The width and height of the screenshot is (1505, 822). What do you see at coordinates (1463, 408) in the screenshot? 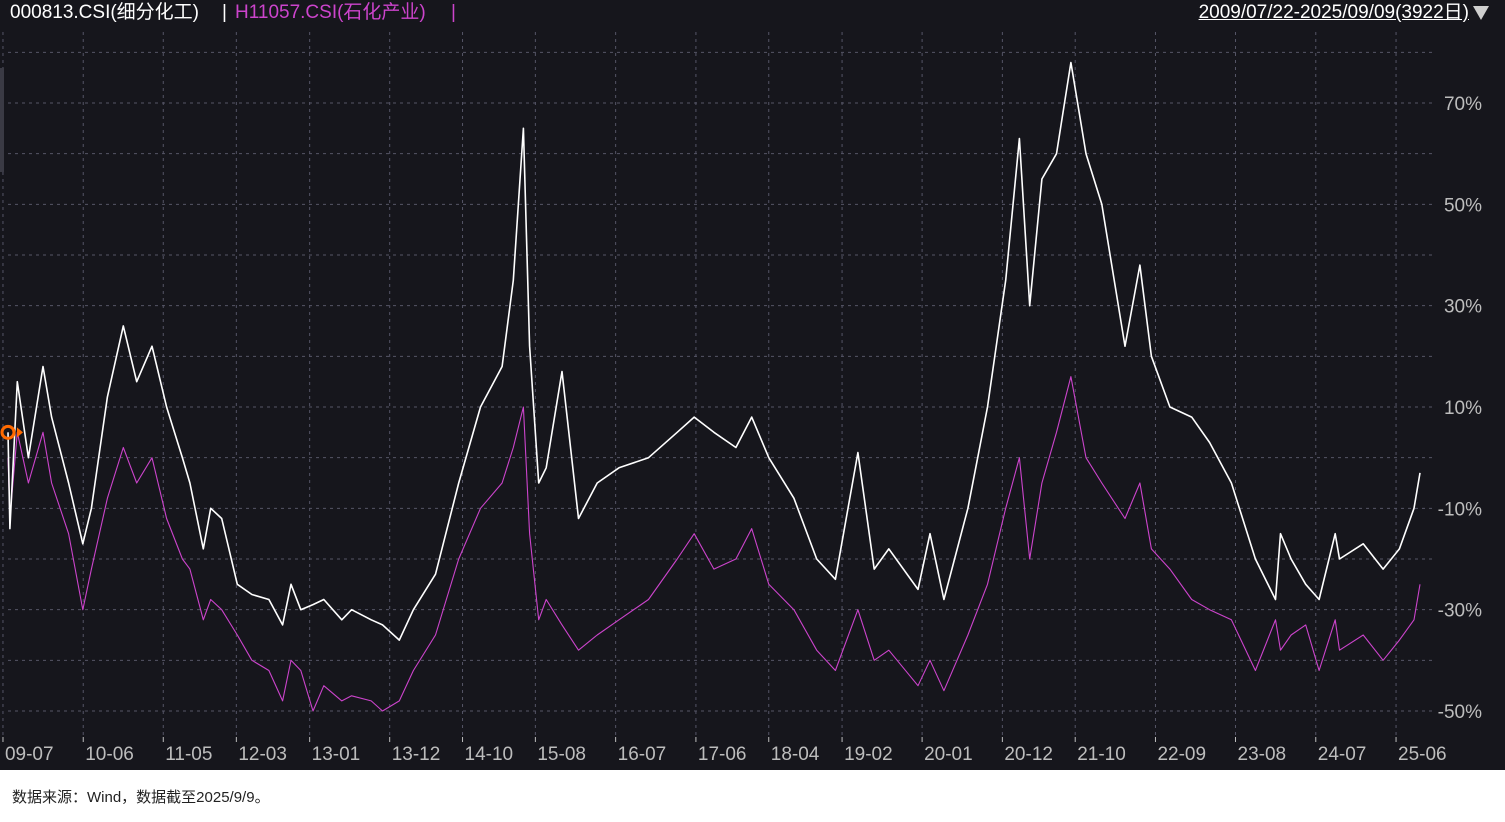
I see `y-tick-label: 10%` at bounding box center [1463, 408].